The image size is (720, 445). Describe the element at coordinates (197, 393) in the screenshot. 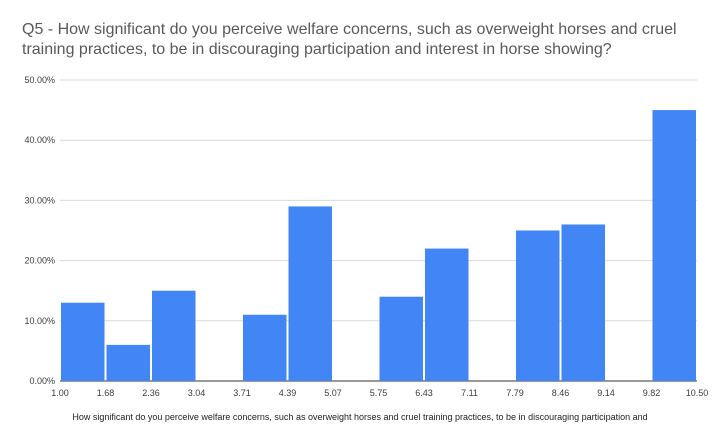

I see `x-tick-label: 3.04` at that location.